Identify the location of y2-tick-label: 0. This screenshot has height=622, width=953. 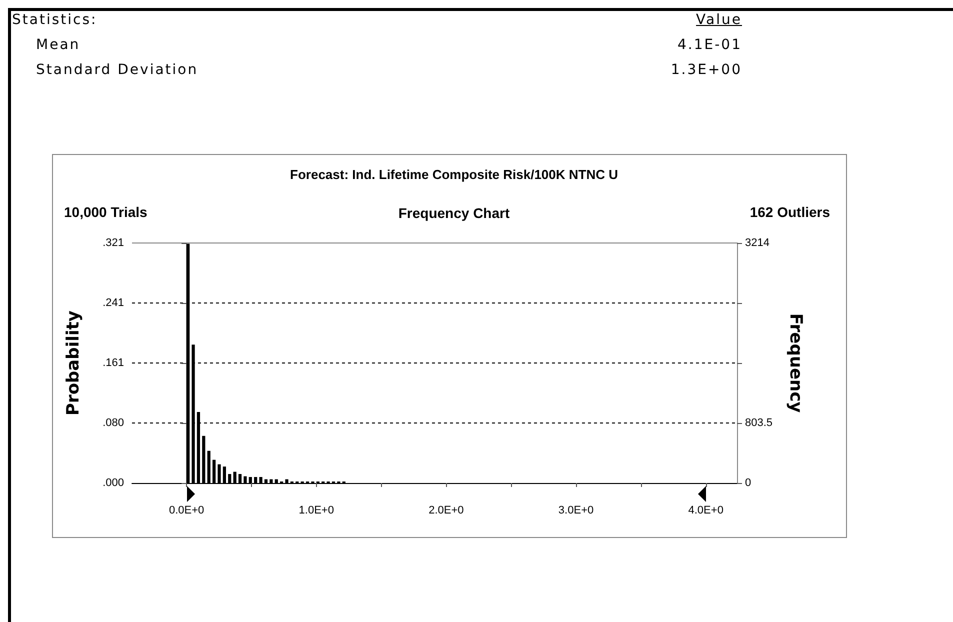
(748, 483).